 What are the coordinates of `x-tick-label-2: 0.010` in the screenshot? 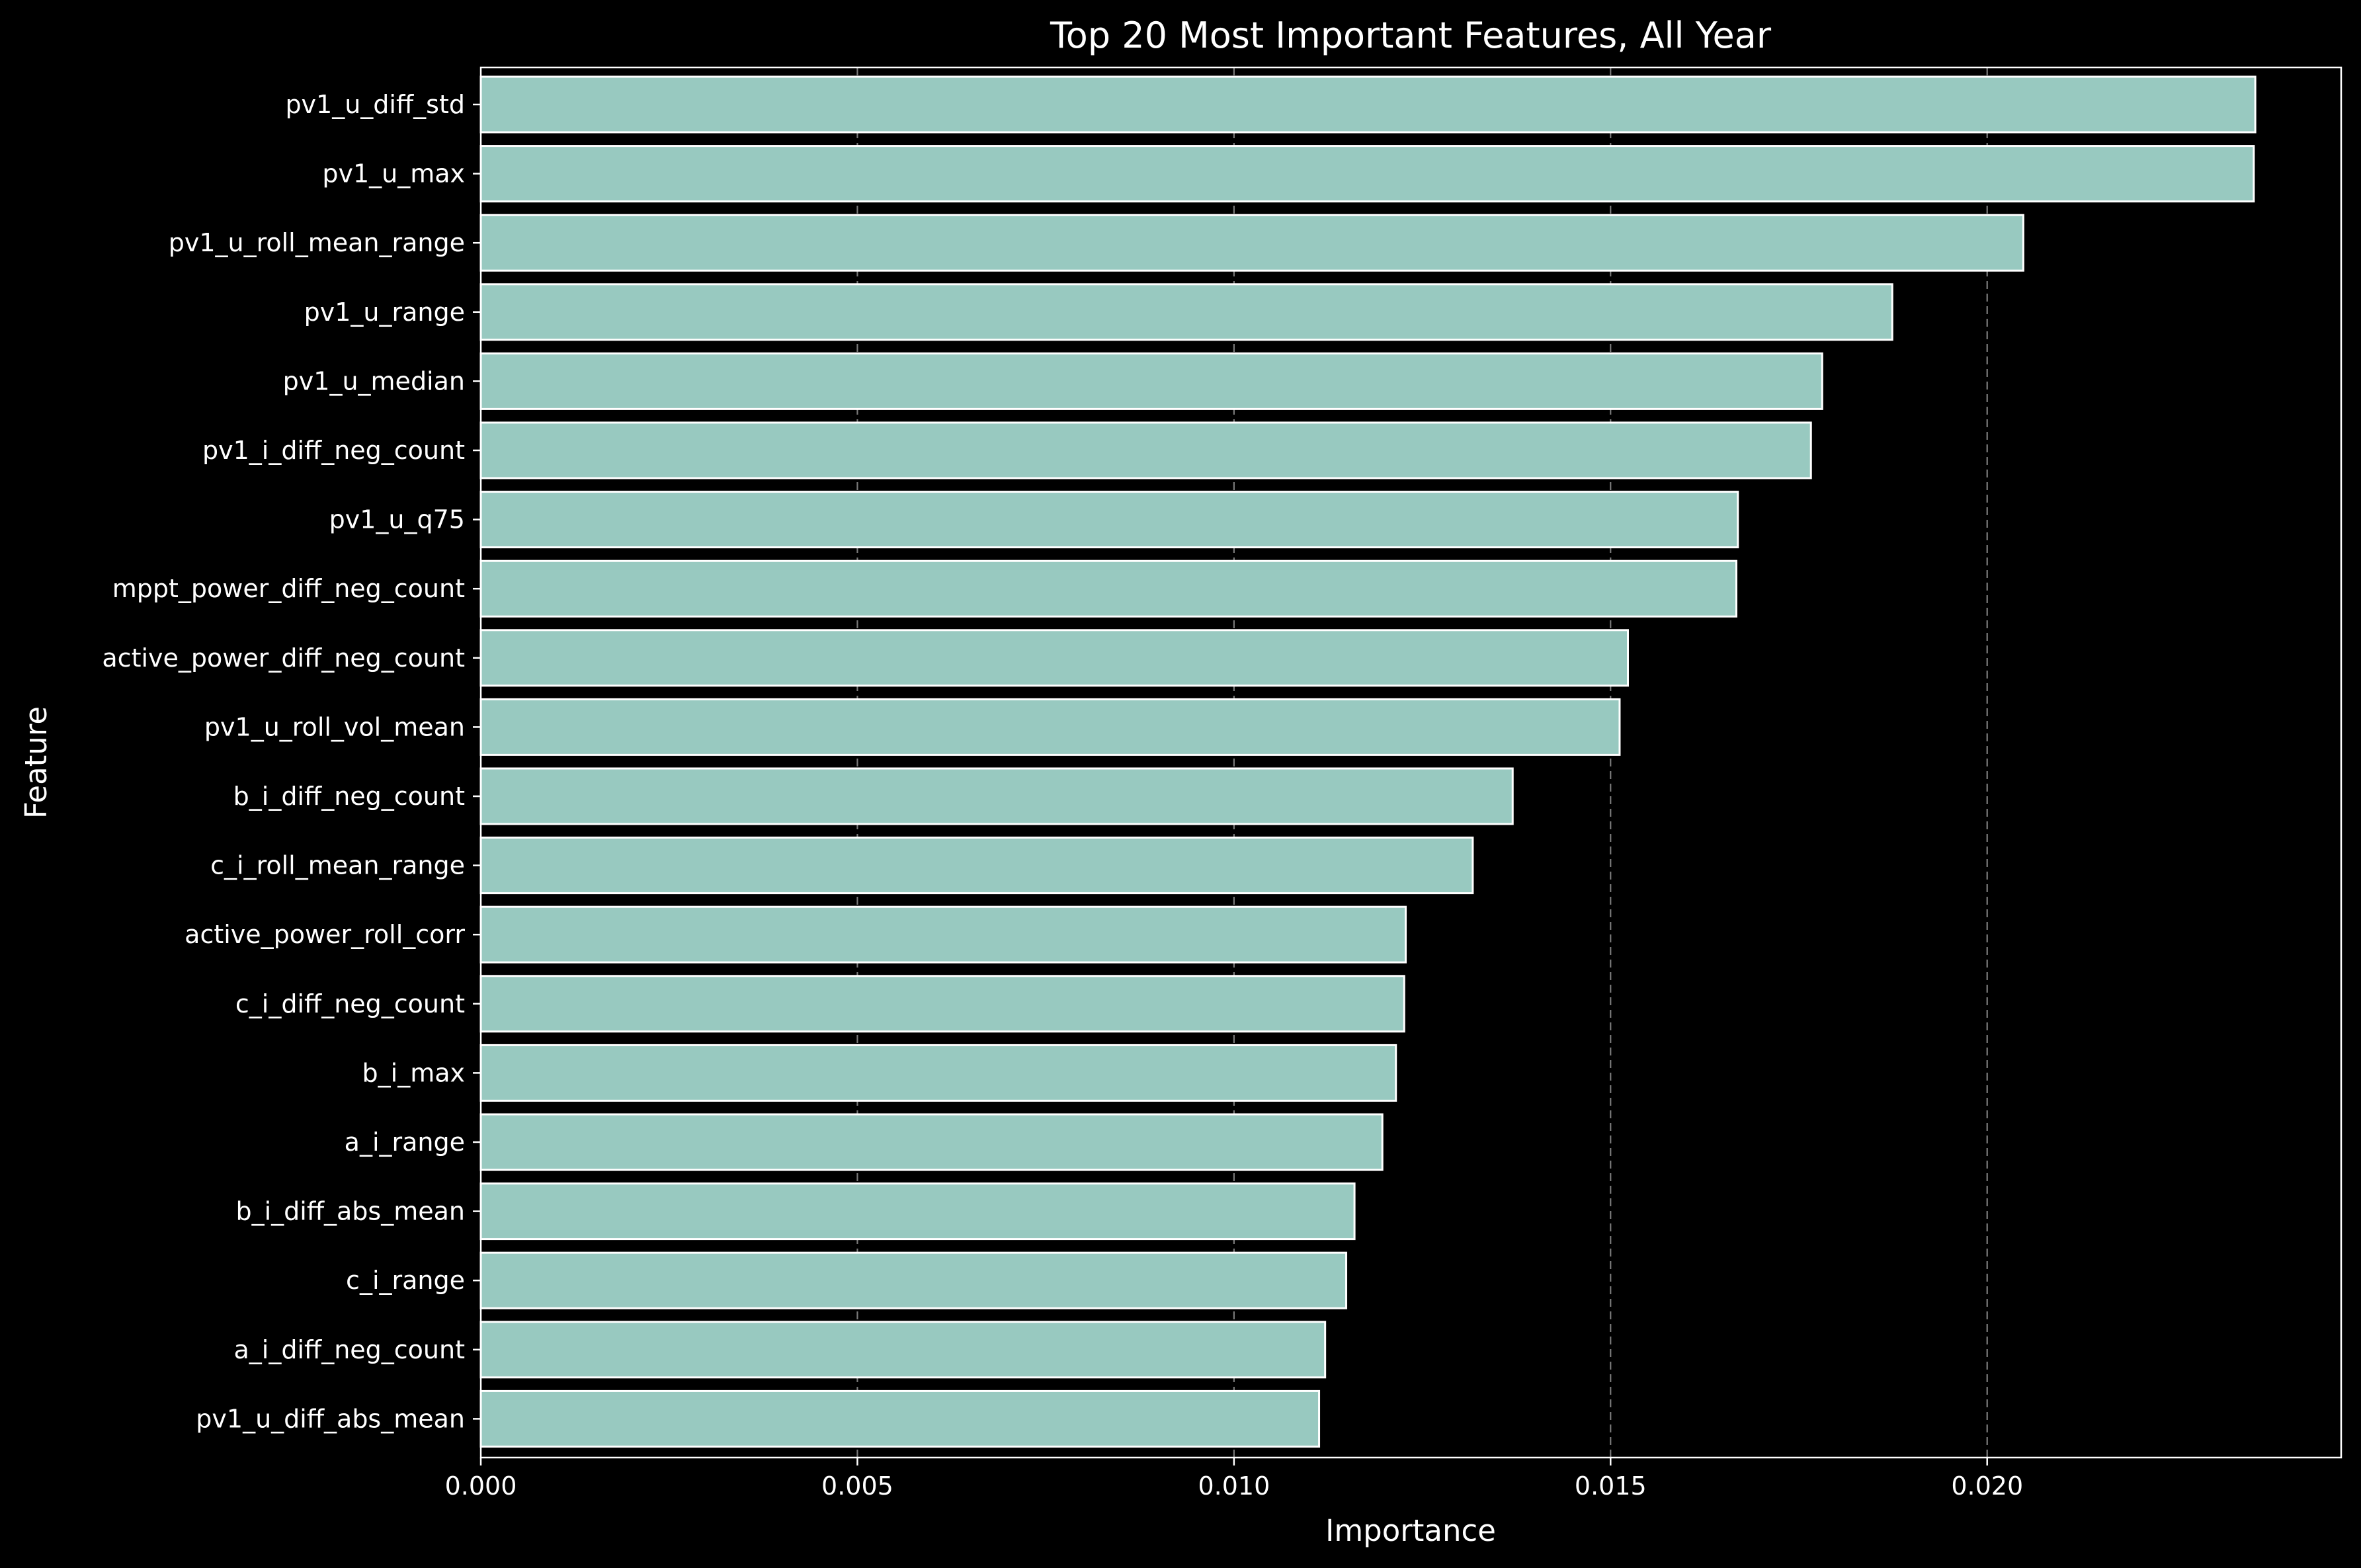 It's located at (1234, 1486).